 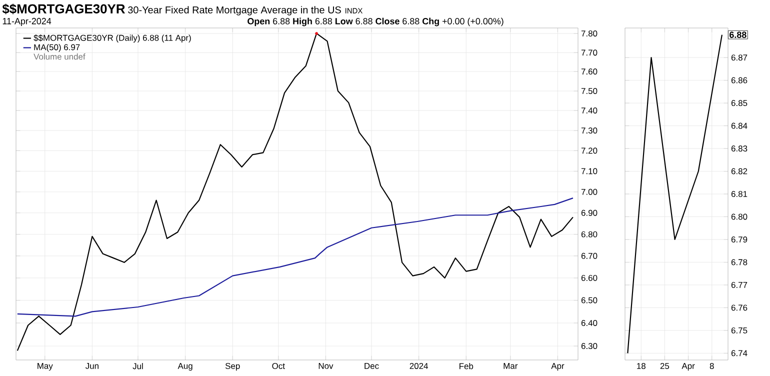 I want to click on y-tick-label: 6.76, so click(x=739, y=307).